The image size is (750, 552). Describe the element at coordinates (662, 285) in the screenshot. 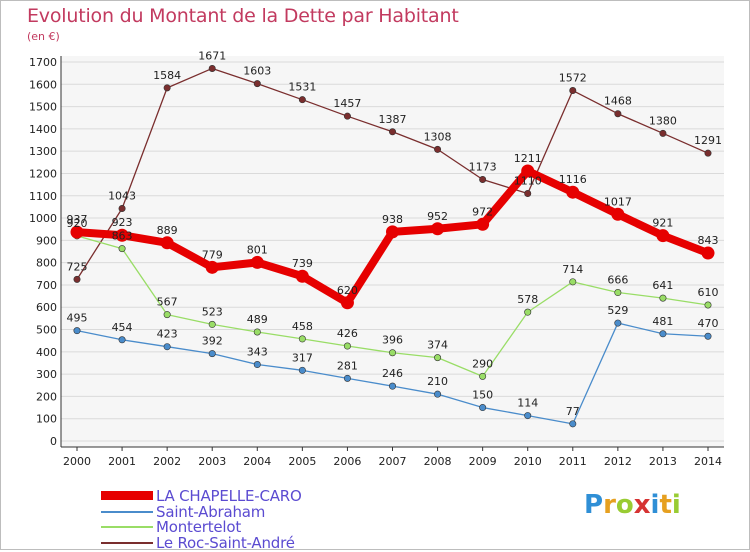

I see `data-label: 641` at that location.